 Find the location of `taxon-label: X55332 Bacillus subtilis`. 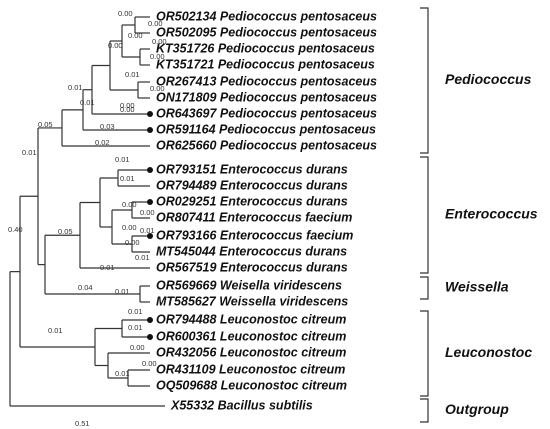

taxon-label: X55332 Bacillus subtilis is located at coordinates (241, 405).